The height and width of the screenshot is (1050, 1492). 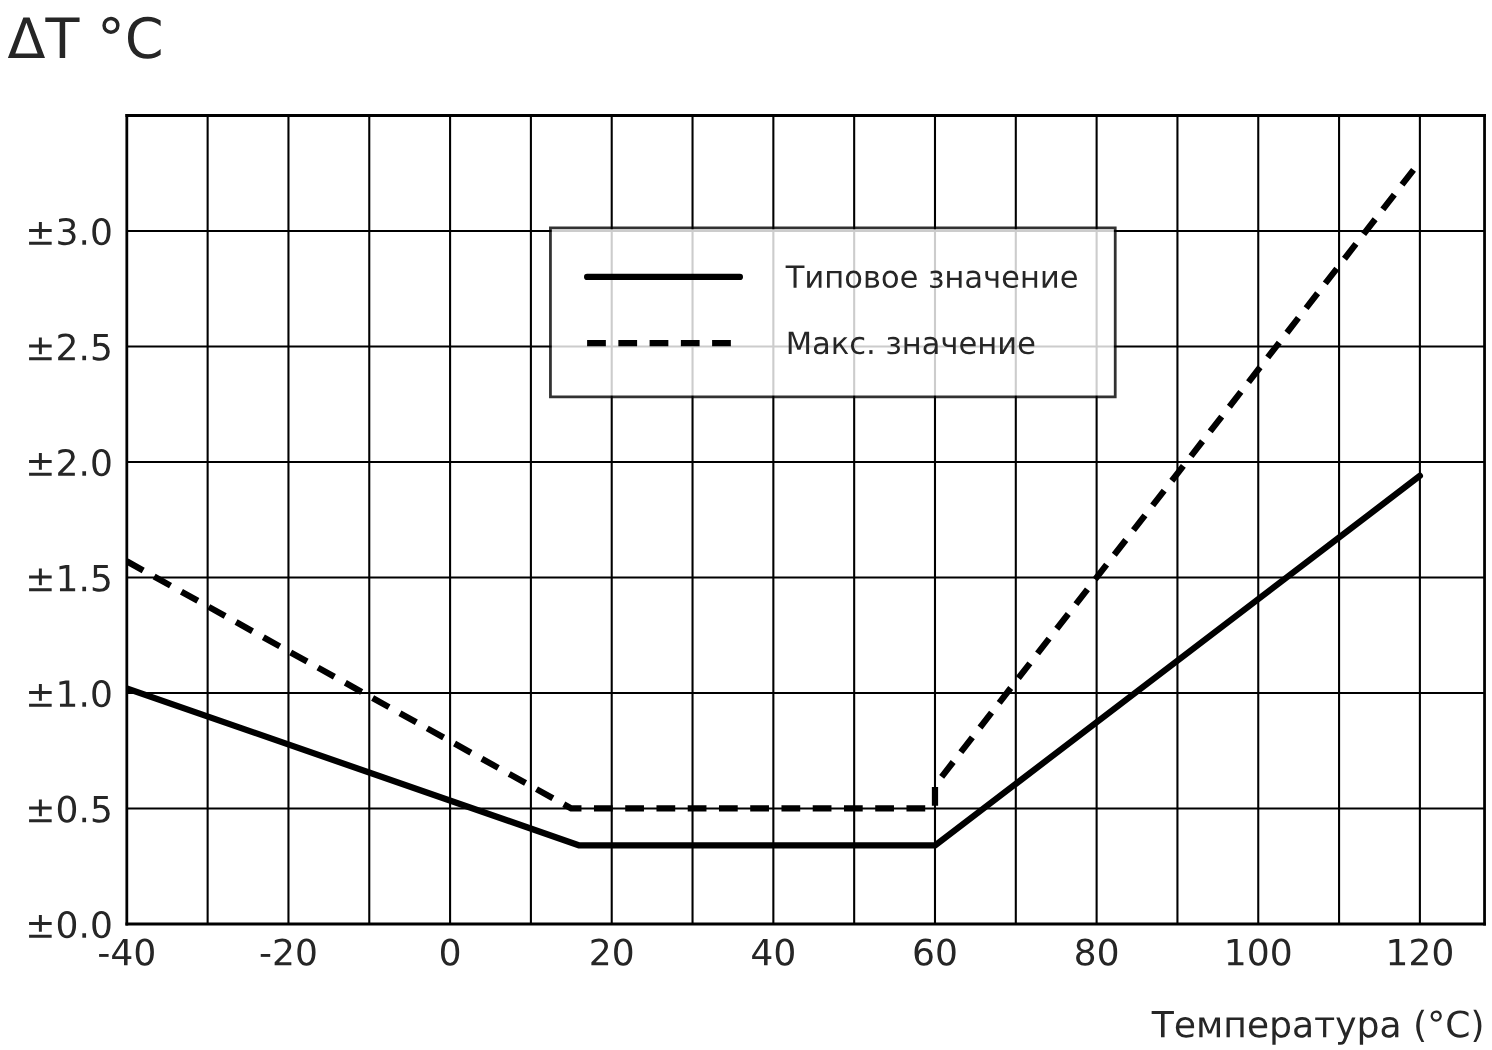 I want to click on x-tick-label: -40, so click(x=126, y=952).